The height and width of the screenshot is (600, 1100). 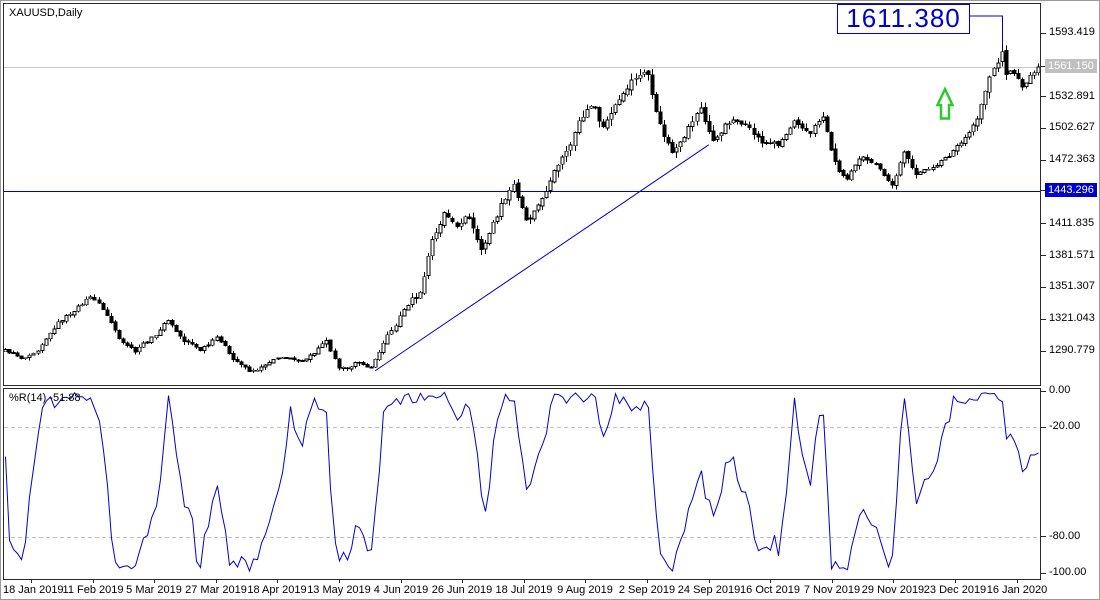 What do you see at coordinates (1060, 390) in the screenshot?
I see `indicator-tick-label: 0.00` at bounding box center [1060, 390].